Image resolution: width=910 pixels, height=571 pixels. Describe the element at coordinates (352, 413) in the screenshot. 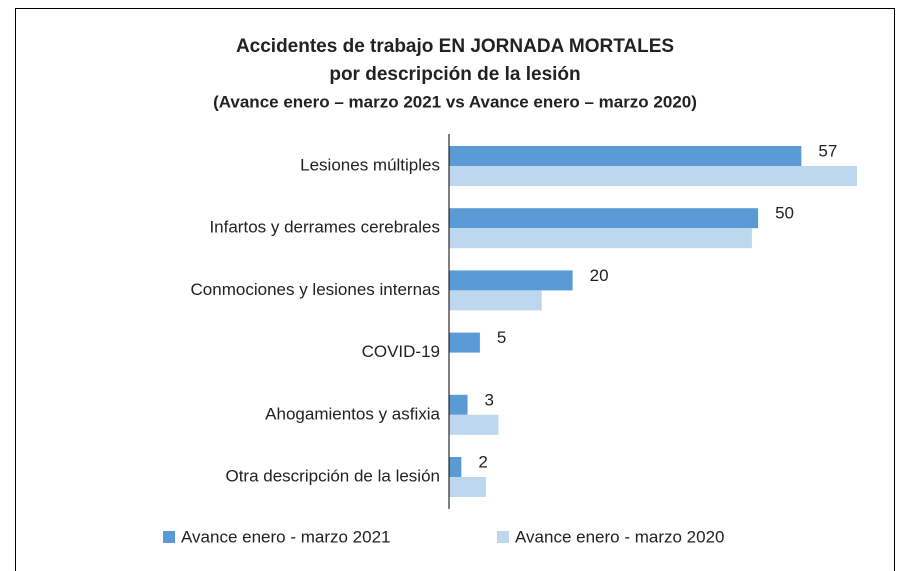

I see `category-label: Ahogamientos y asfixia` at that location.